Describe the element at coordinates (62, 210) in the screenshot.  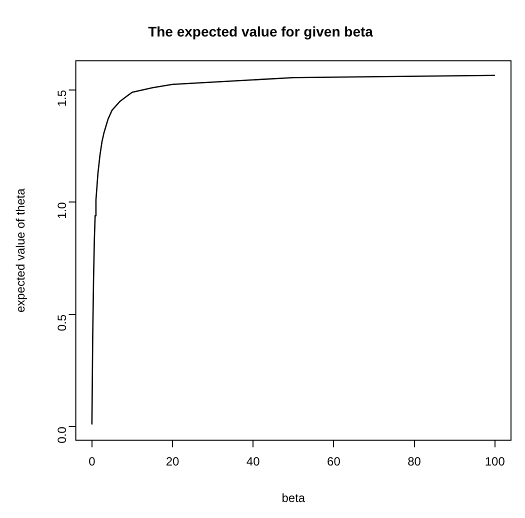
I see `y-tick-label: 1.0` at that location.